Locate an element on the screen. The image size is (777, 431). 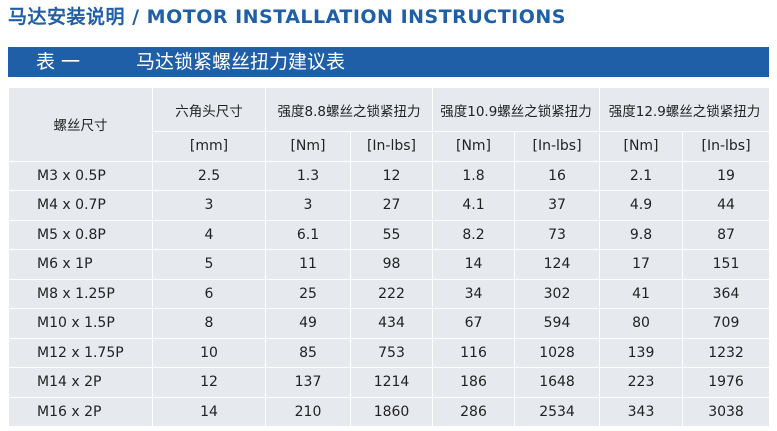
cell: 223 is located at coordinates (641, 382).